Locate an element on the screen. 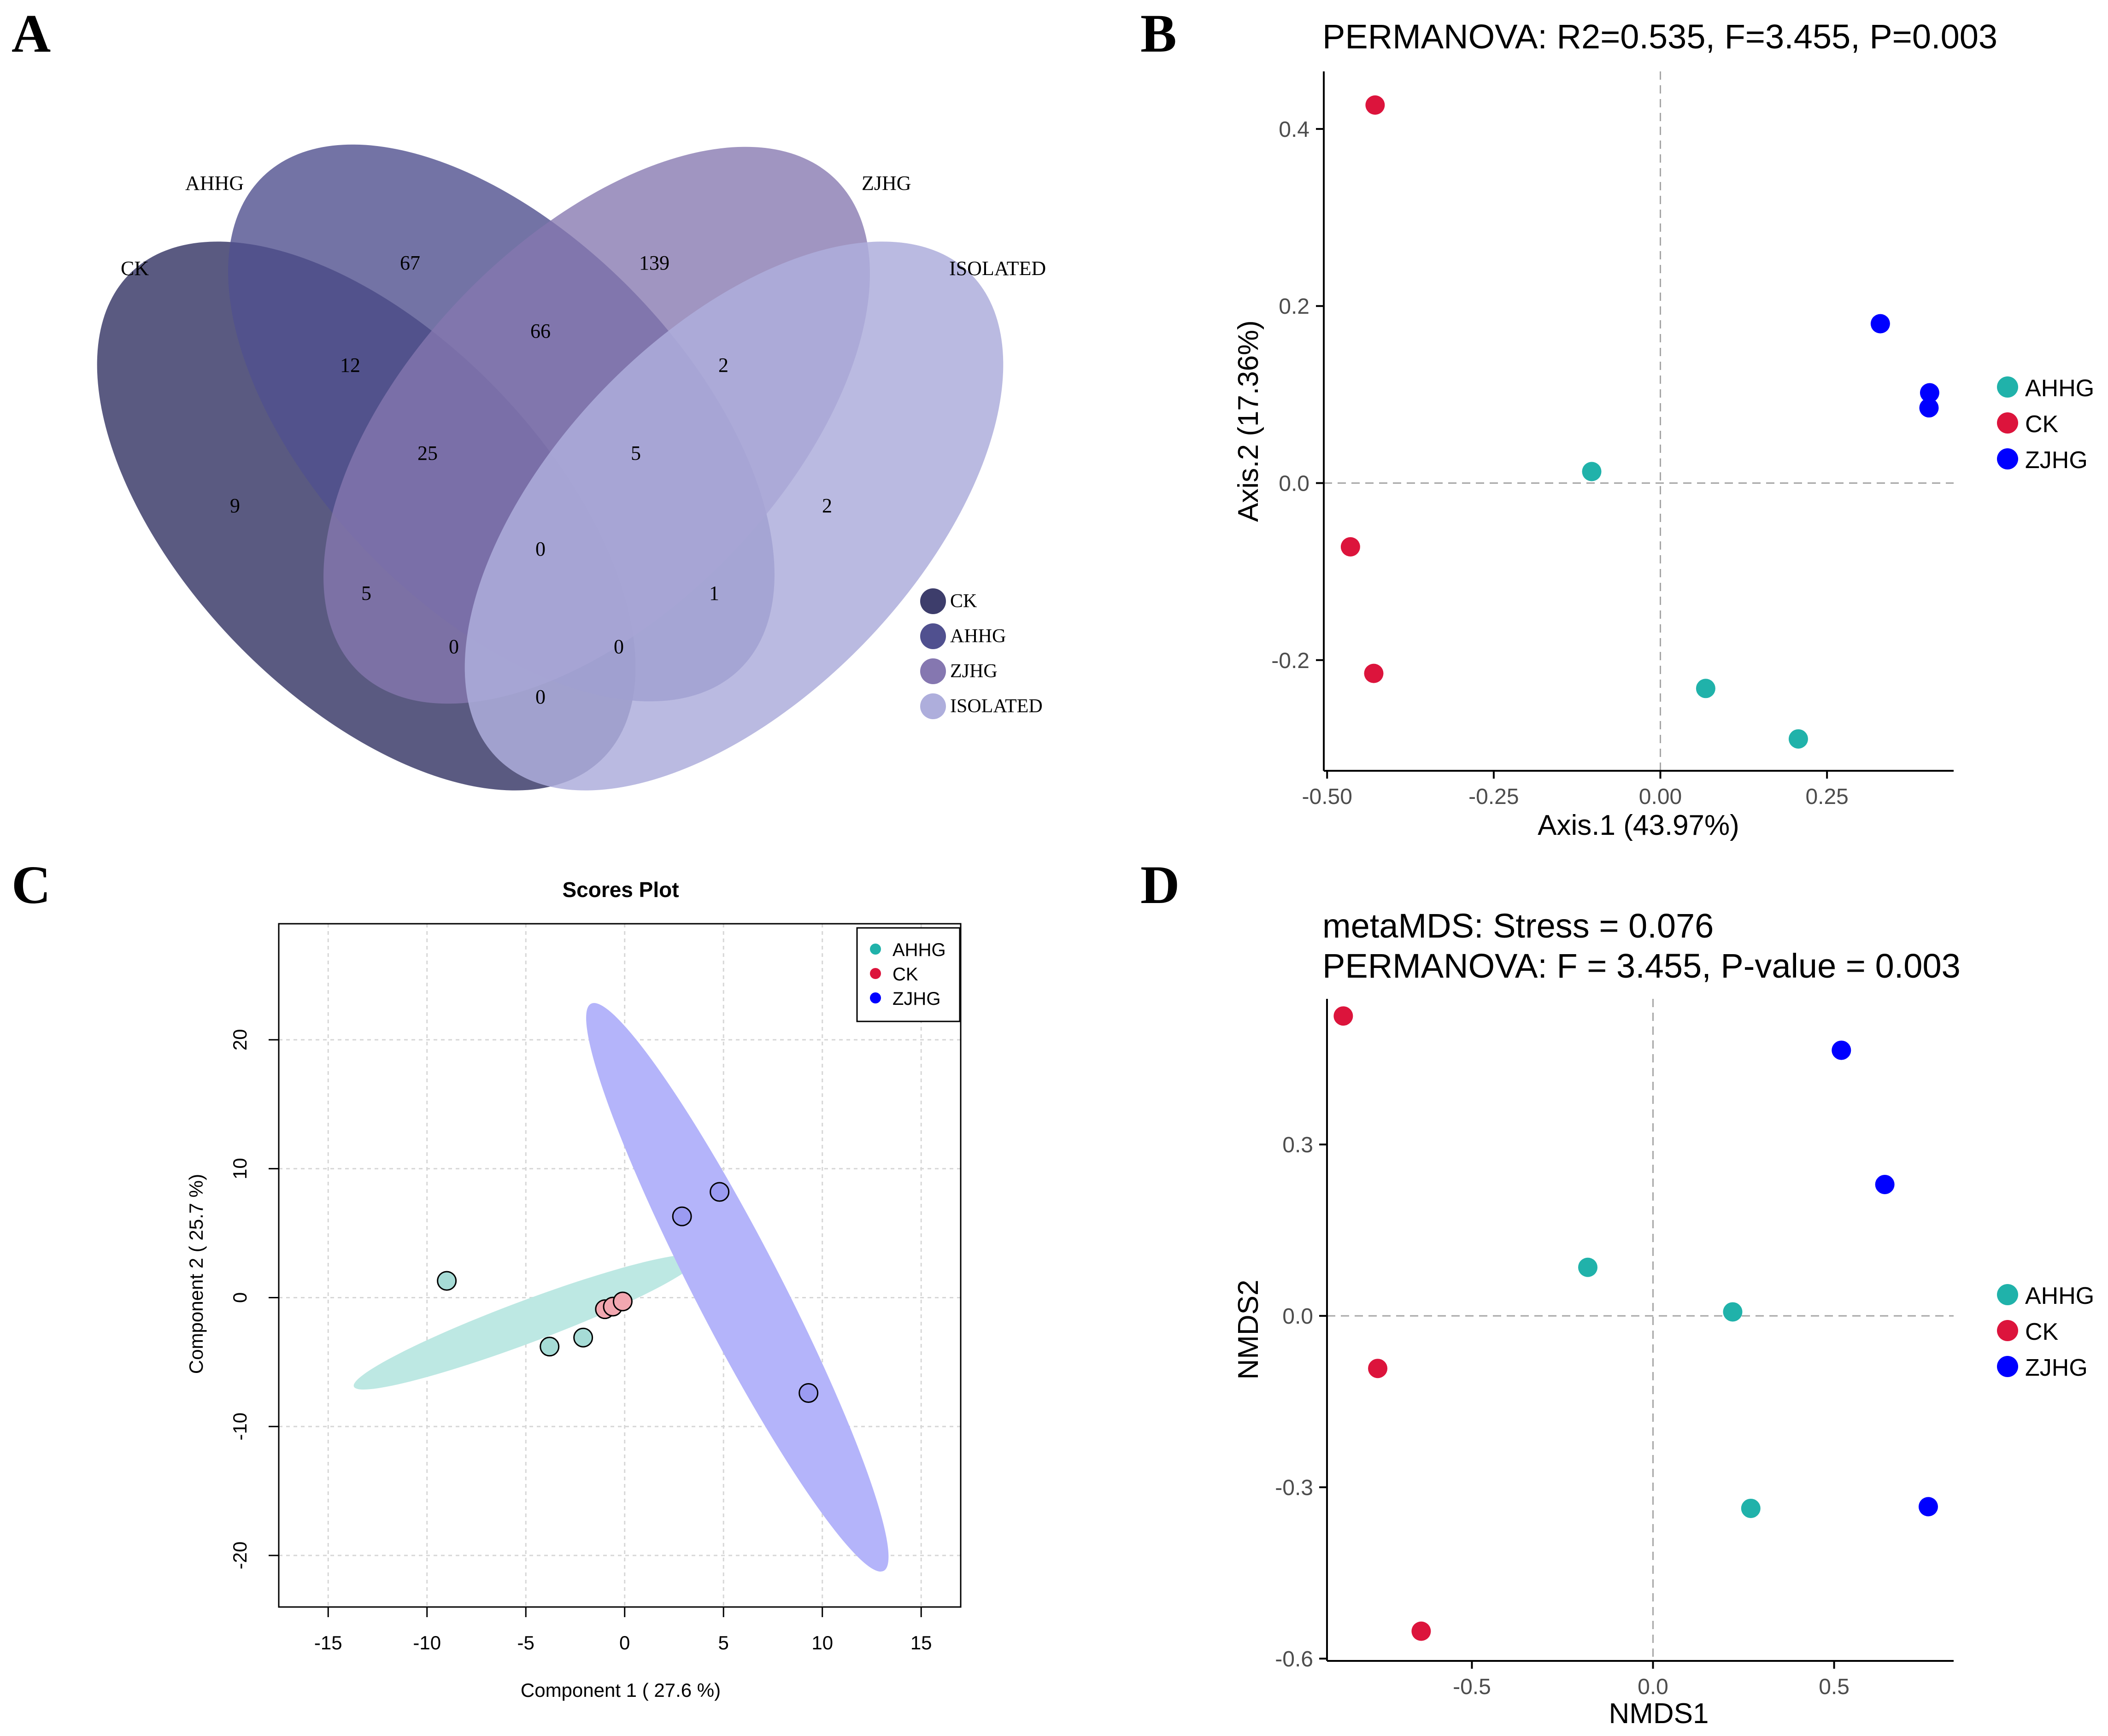 The image size is (2108, 1736). scores-x-tick-label: -15 is located at coordinates (328, 1643).